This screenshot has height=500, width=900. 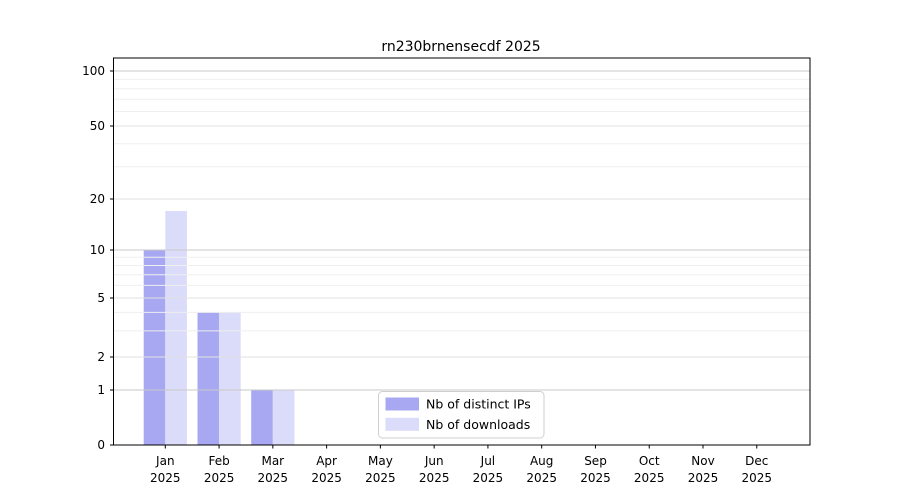 I want to click on y-tick-label-0: 0, so click(x=101, y=445).